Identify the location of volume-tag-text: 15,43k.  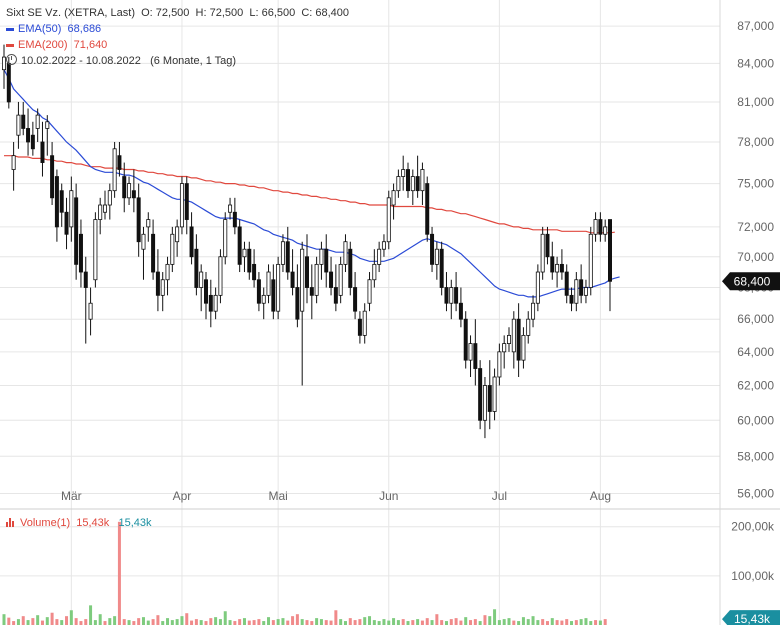
(752, 618).